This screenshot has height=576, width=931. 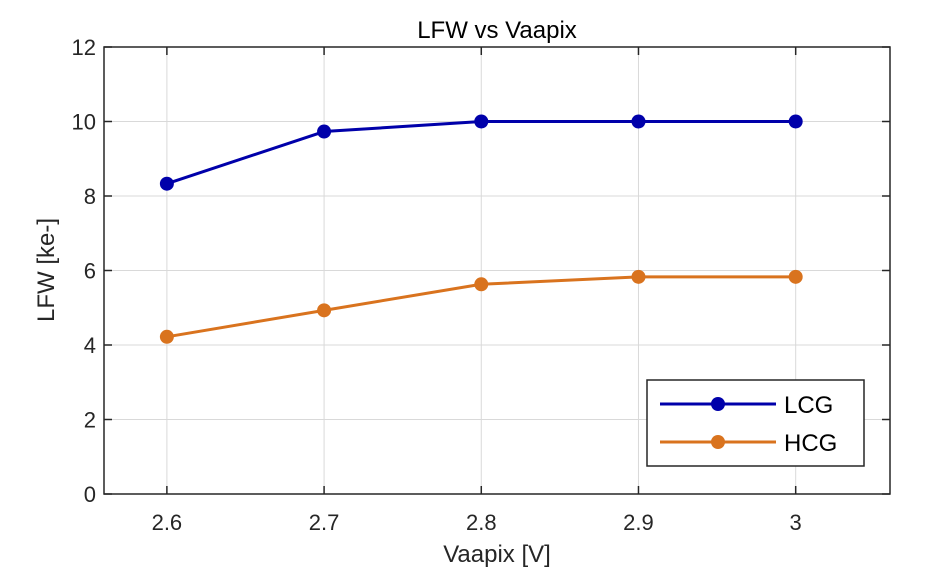 What do you see at coordinates (90, 494) in the screenshot?
I see `y-tick-label: 0` at bounding box center [90, 494].